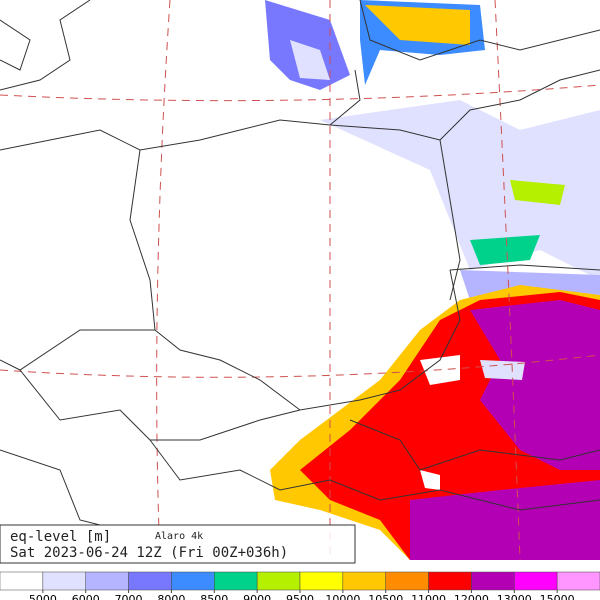 This screenshot has height=600, width=600. Describe the element at coordinates (214, 596) in the screenshot. I see `colorbar-label: 8500` at that location.